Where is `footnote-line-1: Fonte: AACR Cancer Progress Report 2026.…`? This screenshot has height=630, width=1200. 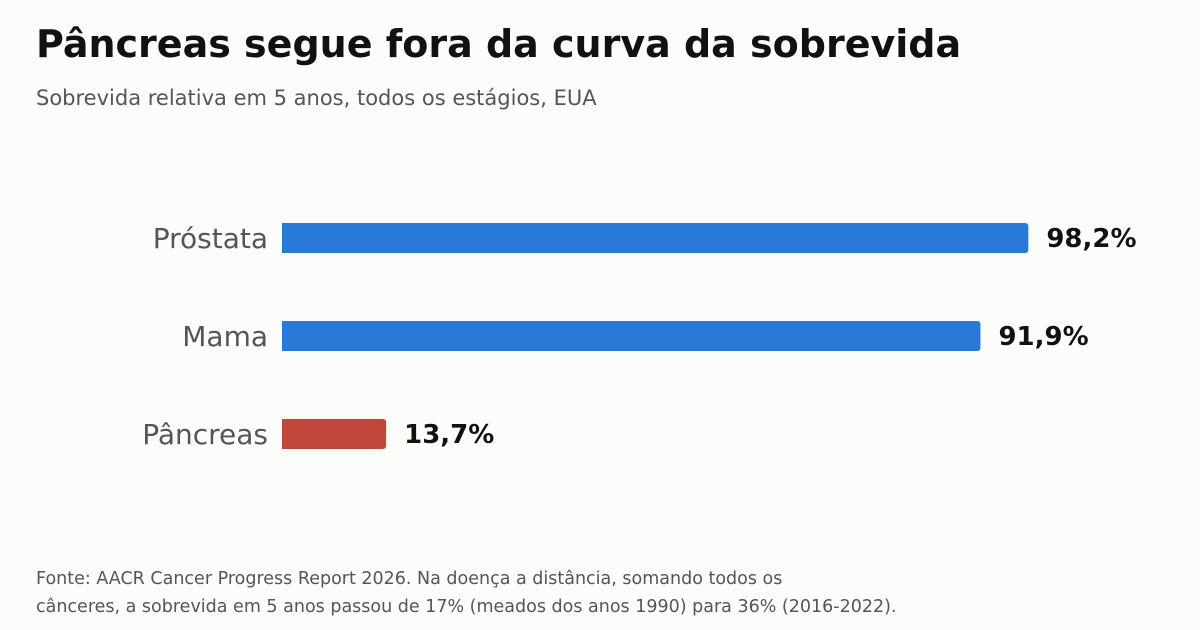 footnote-line-1: Fonte: AACR Cancer Progress Report 2026.… is located at coordinates (409, 579).